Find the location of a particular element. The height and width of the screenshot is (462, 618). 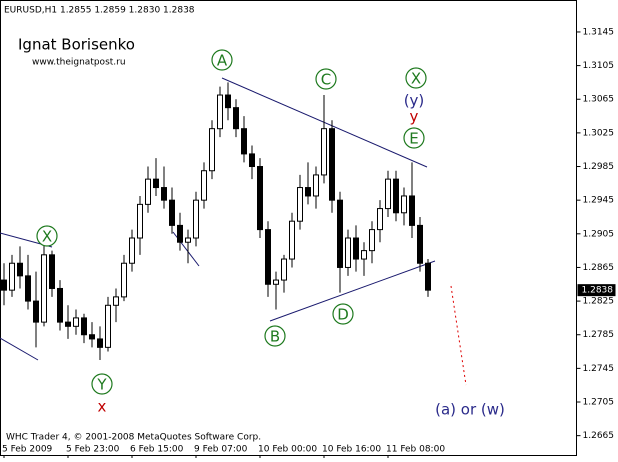

site: www.theignatpost.ru is located at coordinates (79, 63).